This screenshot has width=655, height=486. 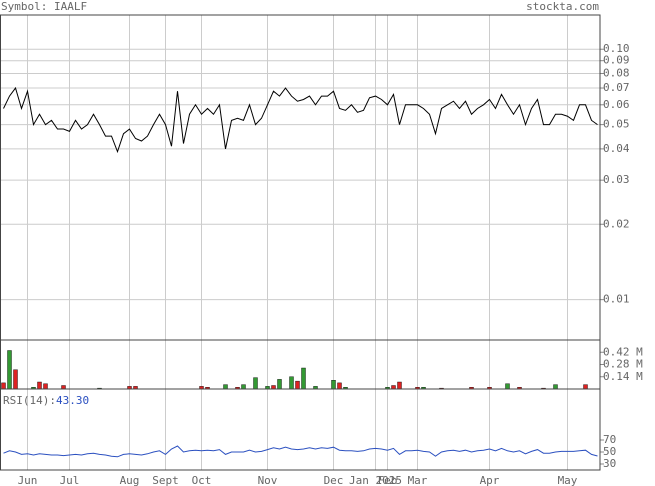 What do you see at coordinates (388, 480) in the screenshot?
I see `x-tick-label: Feb` at bounding box center [388, 480].